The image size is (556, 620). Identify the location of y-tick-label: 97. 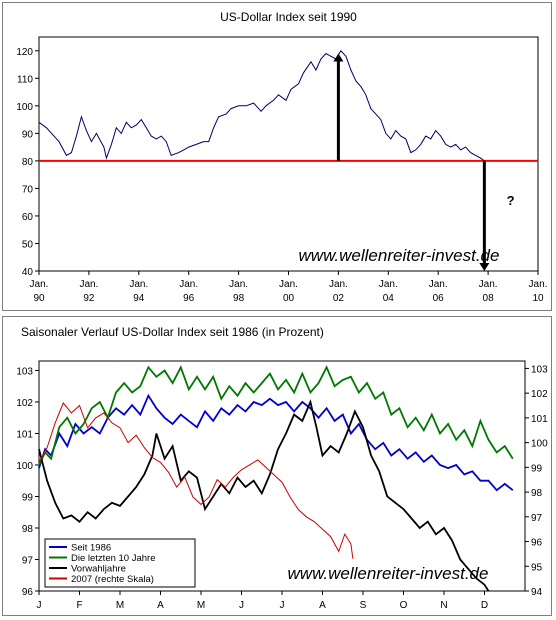
(28, 560).